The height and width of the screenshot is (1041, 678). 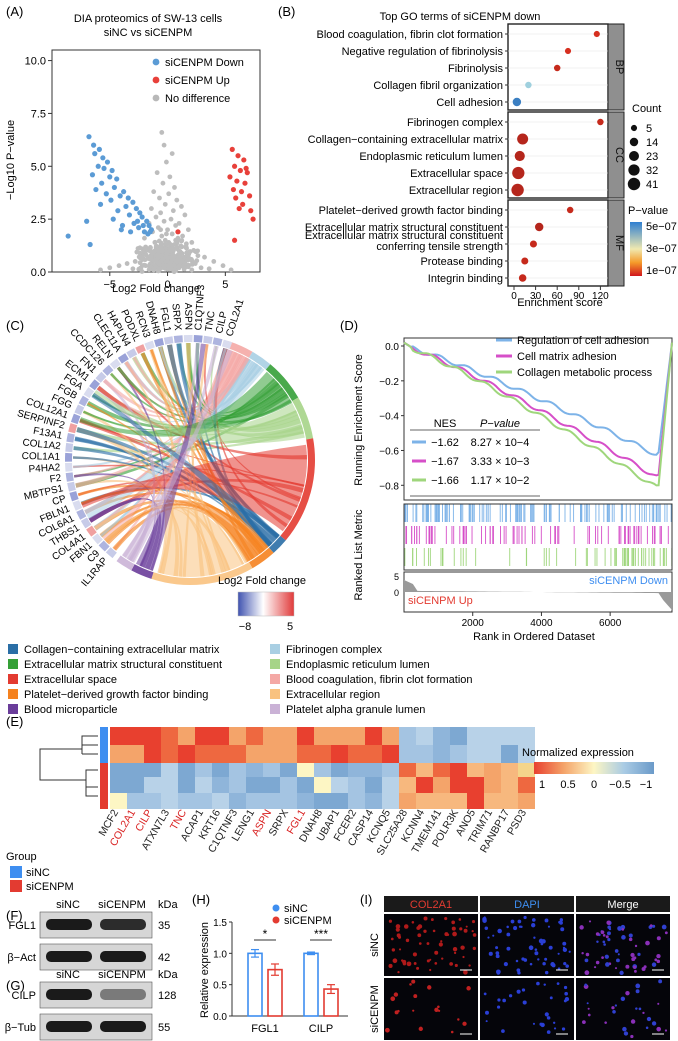 What do you see at coordinates (164, 926) in the screenshot?
I see `blot-kda: 35` at bounding box center [164, 926].